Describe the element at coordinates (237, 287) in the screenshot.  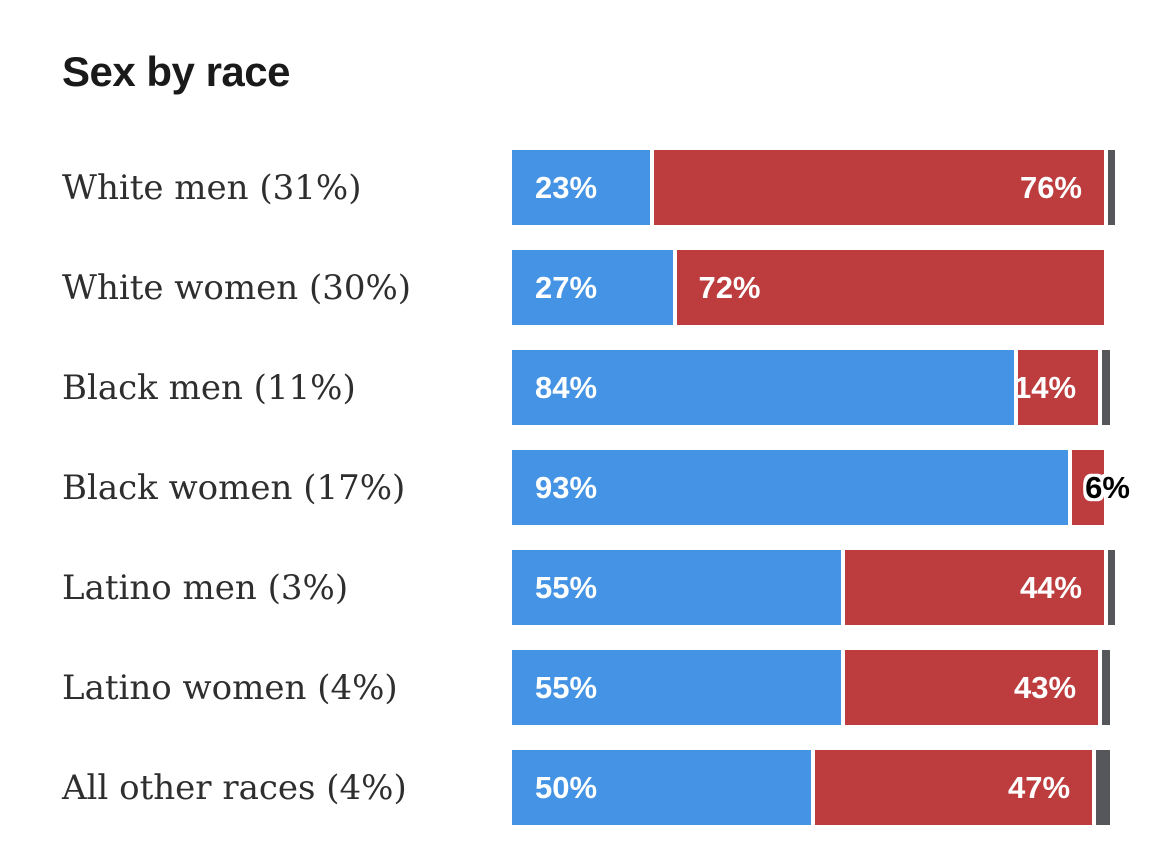
I see `row-label: White women (30%)` at that location.